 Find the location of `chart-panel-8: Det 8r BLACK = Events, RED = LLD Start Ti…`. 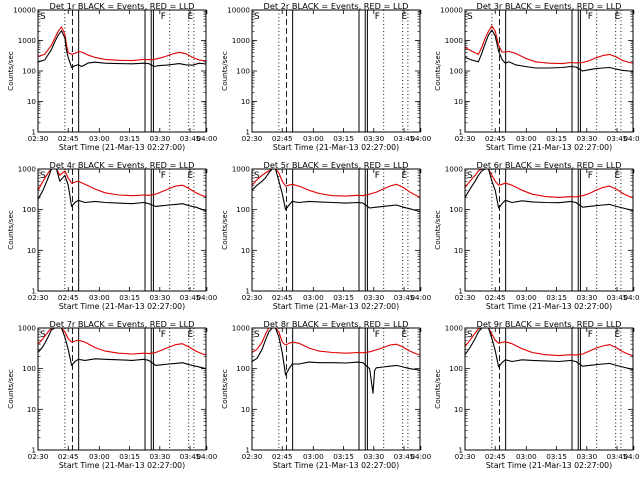

chart-panel-8: Det 8r BLACK = Events, RED = LLD Start Ti… is located at coordinates (326, 394).